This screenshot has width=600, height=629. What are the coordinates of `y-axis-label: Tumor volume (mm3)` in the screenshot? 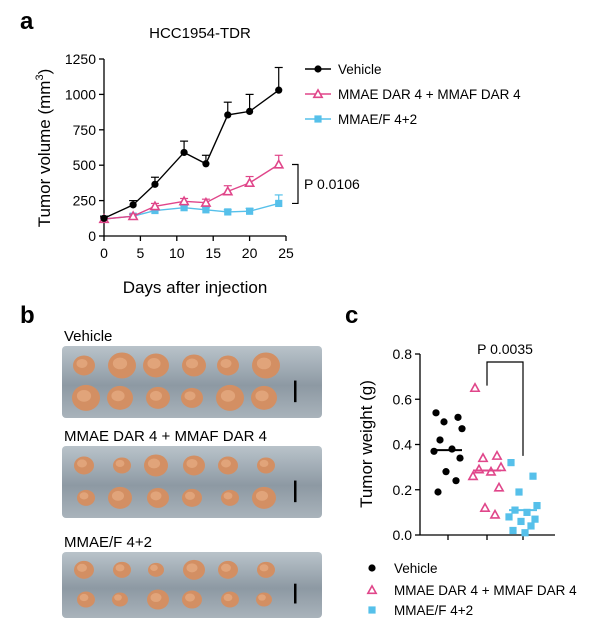 It's located at (44, 148).